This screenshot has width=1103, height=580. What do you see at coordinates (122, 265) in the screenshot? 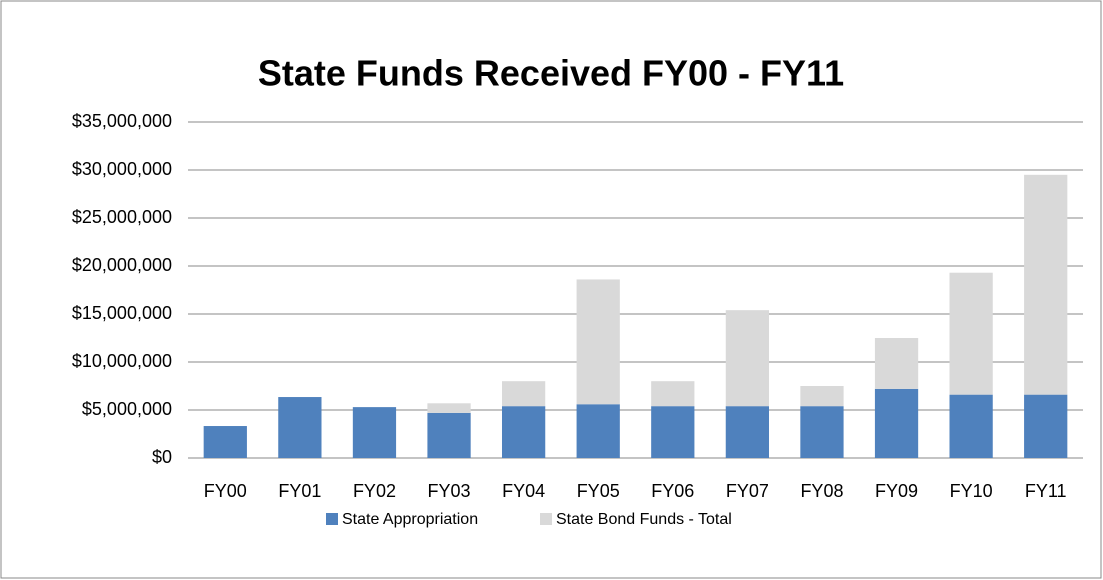
I see `y-tick-label: $20,000,000` at bounding box center [122, 265].